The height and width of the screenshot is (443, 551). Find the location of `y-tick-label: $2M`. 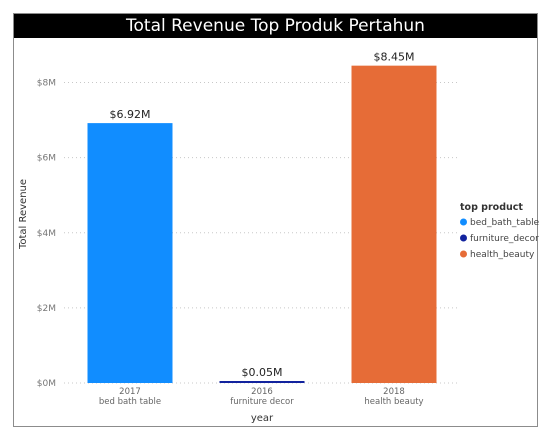

y-tick-label: $2M is located at coordinates (46, 309).